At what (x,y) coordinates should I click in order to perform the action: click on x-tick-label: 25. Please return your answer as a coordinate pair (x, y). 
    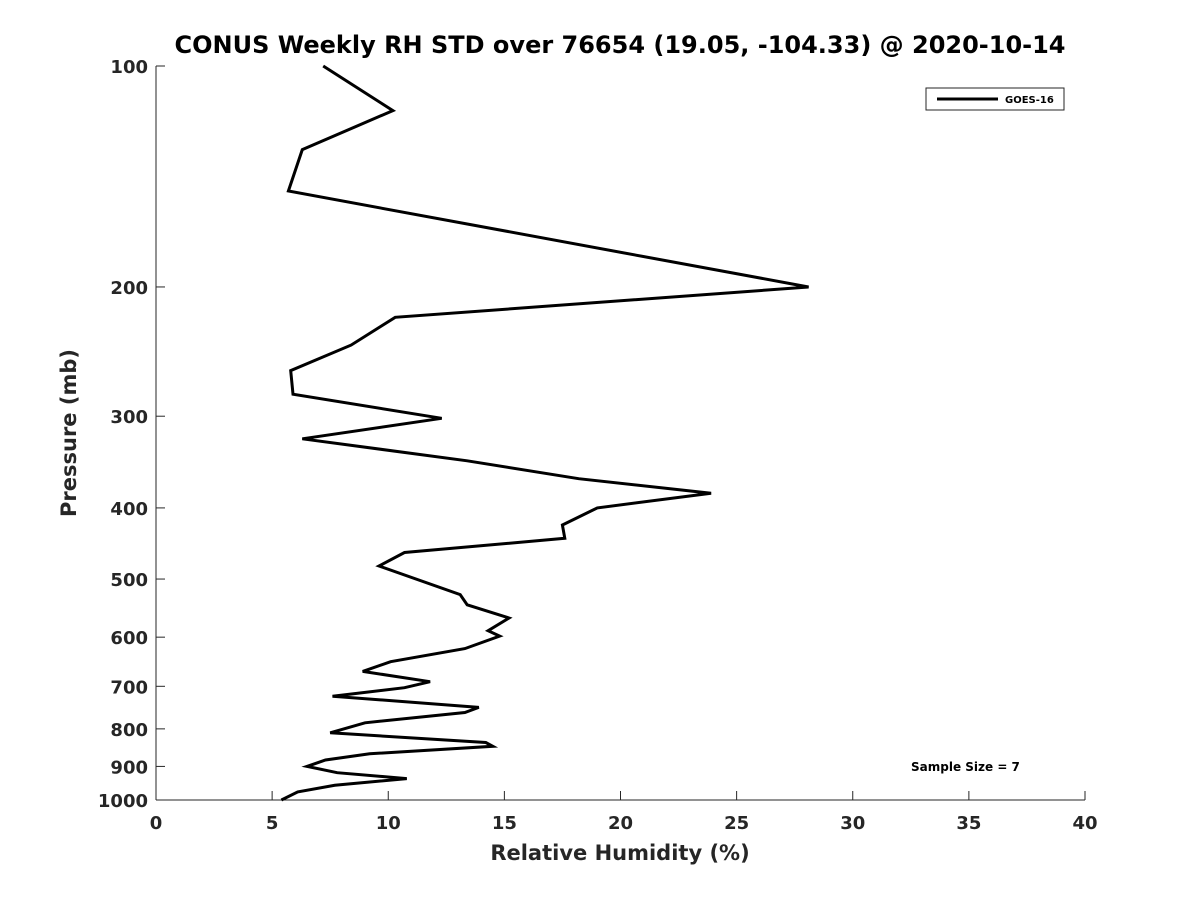
    Looking at the image, I should click on (736, 823).